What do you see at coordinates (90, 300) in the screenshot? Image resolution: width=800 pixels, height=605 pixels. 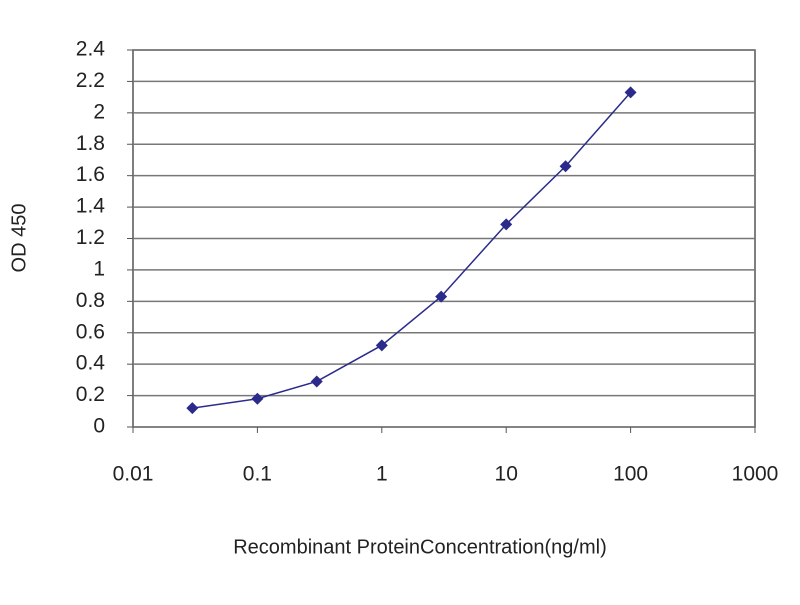 I see `y-tick-label: 0.8` at bounding box center [90, 300].